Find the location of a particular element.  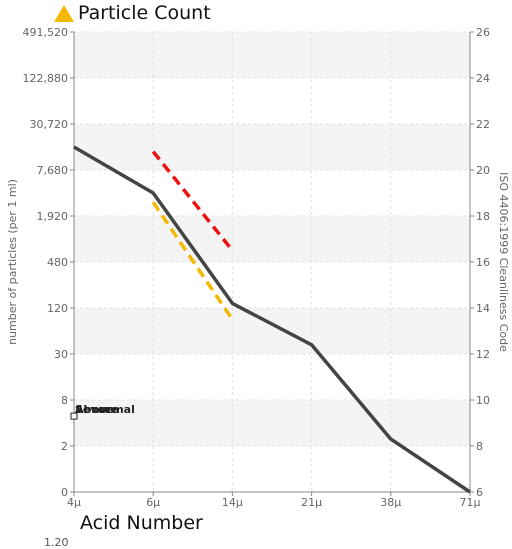

y-right-tick-label: 18 is located at coordinates (483, 216).